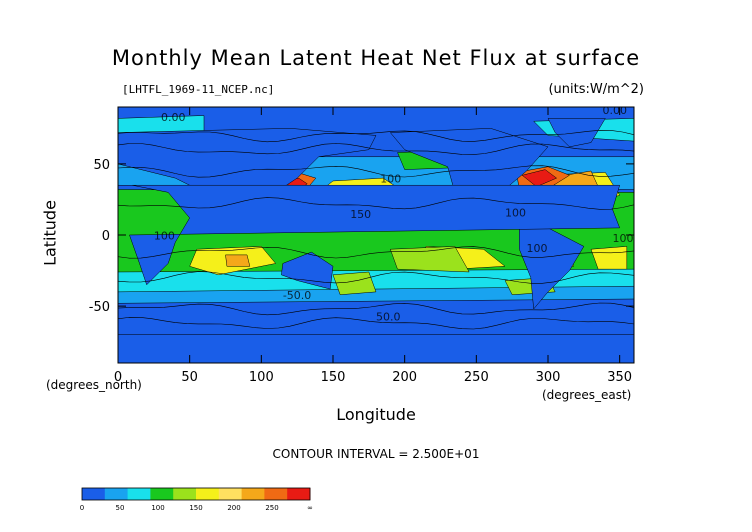 The width and height of the screenshot is (752, 532). I want to click on contour-interval-label: CONTOUR INTERVAL = 2.500E+01, so click(376, 454).